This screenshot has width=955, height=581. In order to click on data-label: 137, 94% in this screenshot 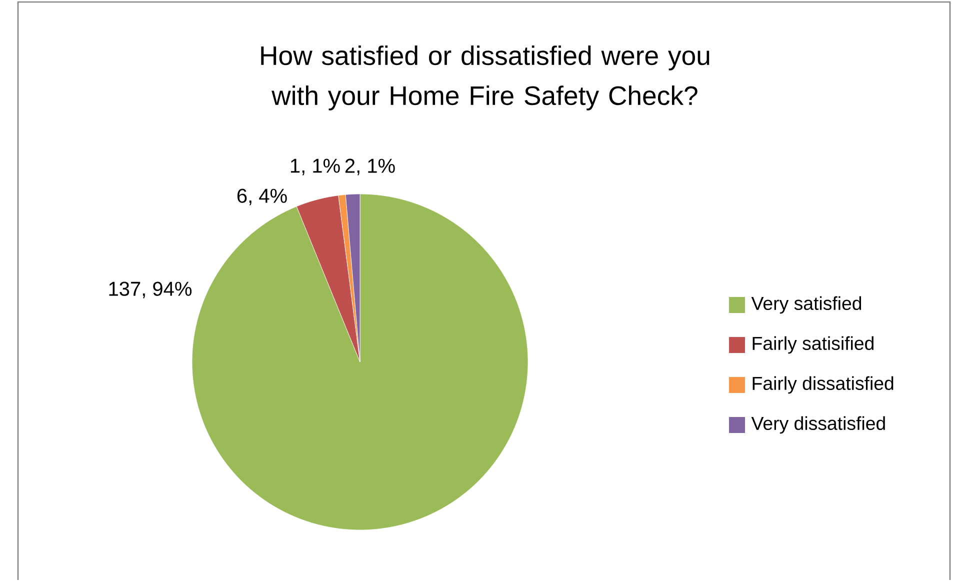, I will do `click(150, 290)`.